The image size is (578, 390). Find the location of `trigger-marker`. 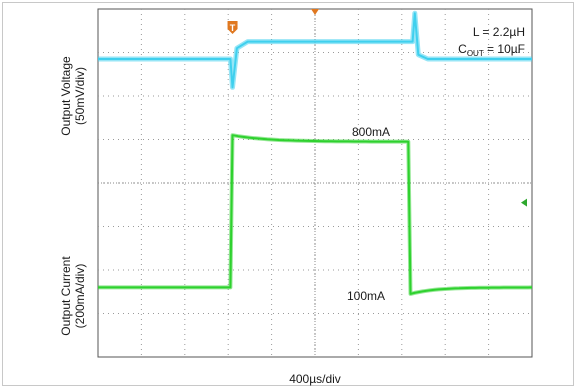

trigger-marker is located at coordinates (232, 27).